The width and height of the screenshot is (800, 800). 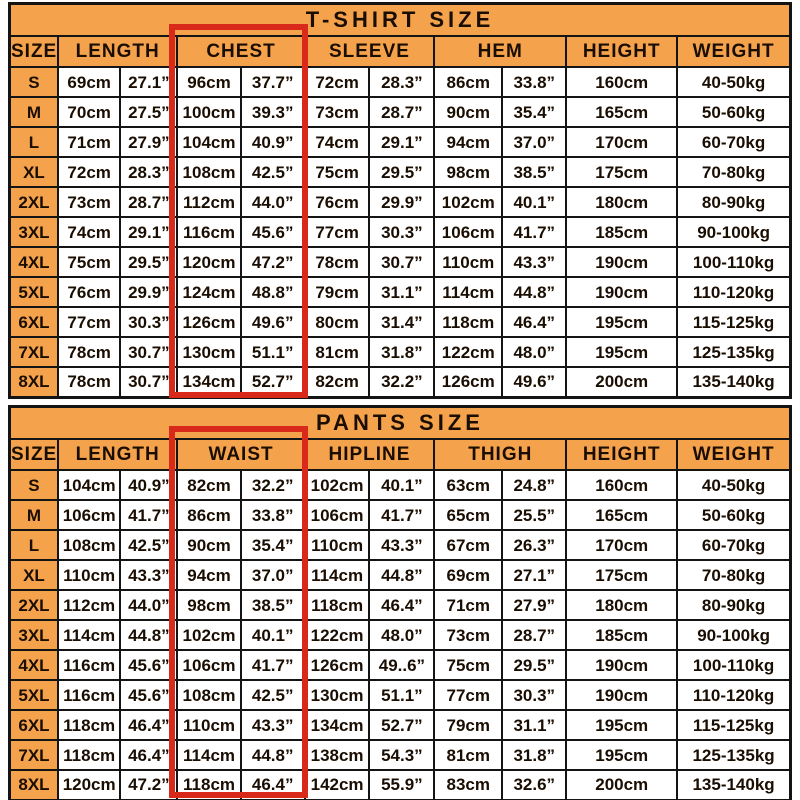 What do you see at coordinates (33, 784) in the screenshot?
I see `row-size-label: 8XL` at bounding box center [33, 784].